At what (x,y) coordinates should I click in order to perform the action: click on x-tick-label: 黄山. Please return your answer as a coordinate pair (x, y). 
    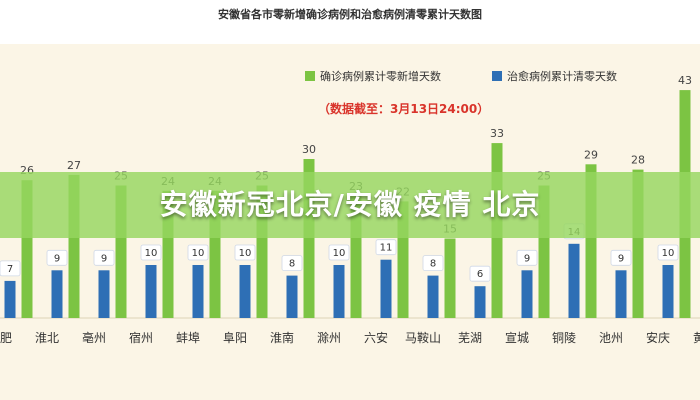
    Looking at the image, I should click on (696, 338).